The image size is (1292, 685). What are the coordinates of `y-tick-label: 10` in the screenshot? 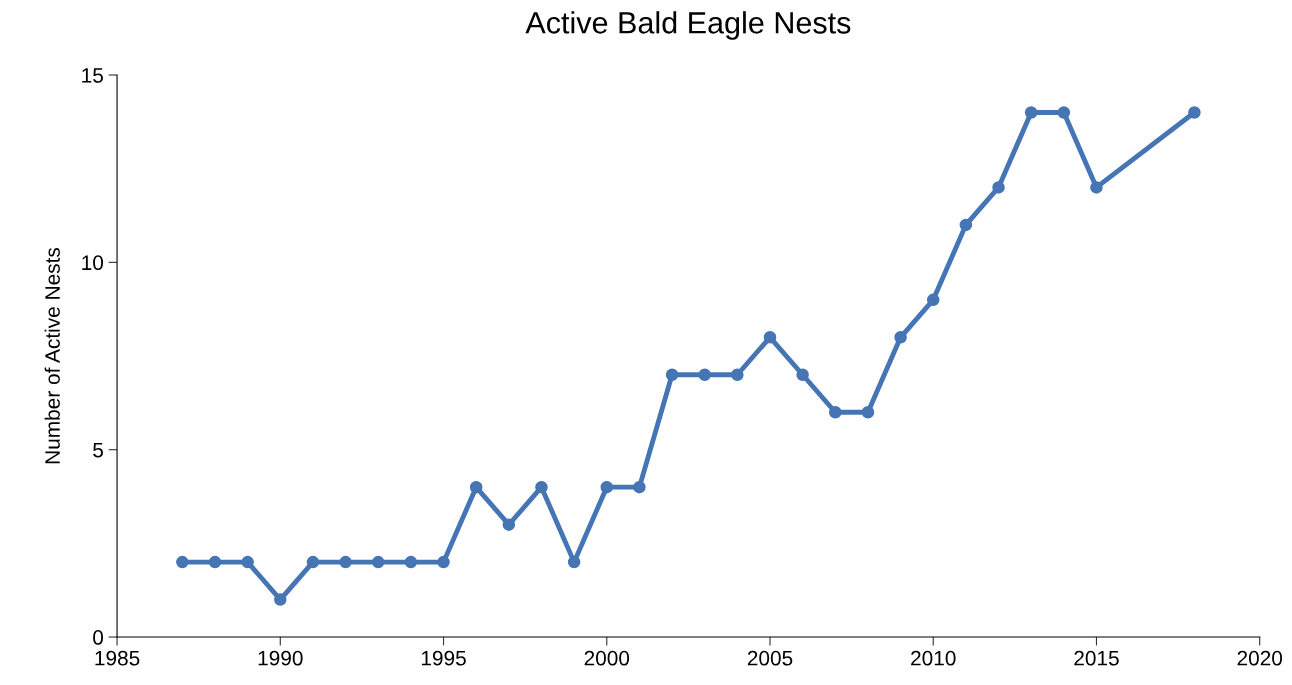 It's located at (93, 263).